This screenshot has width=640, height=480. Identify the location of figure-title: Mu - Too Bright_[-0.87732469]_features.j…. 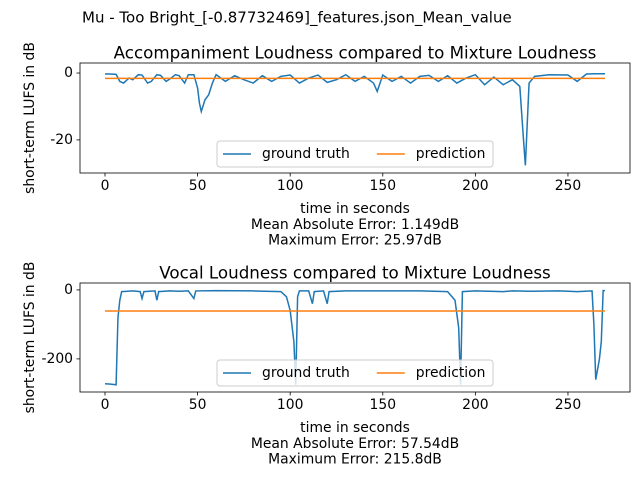
(297, 18).